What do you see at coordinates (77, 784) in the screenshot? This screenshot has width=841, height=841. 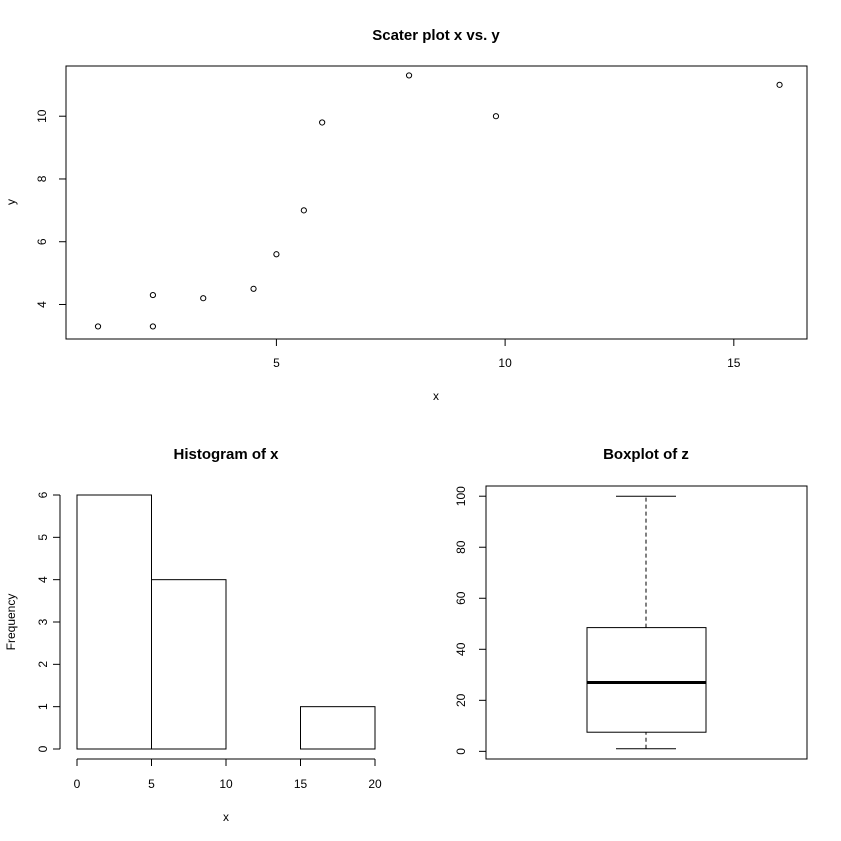 I see `histogram-x-tick-label: 0` at bounding box center [77, 784].